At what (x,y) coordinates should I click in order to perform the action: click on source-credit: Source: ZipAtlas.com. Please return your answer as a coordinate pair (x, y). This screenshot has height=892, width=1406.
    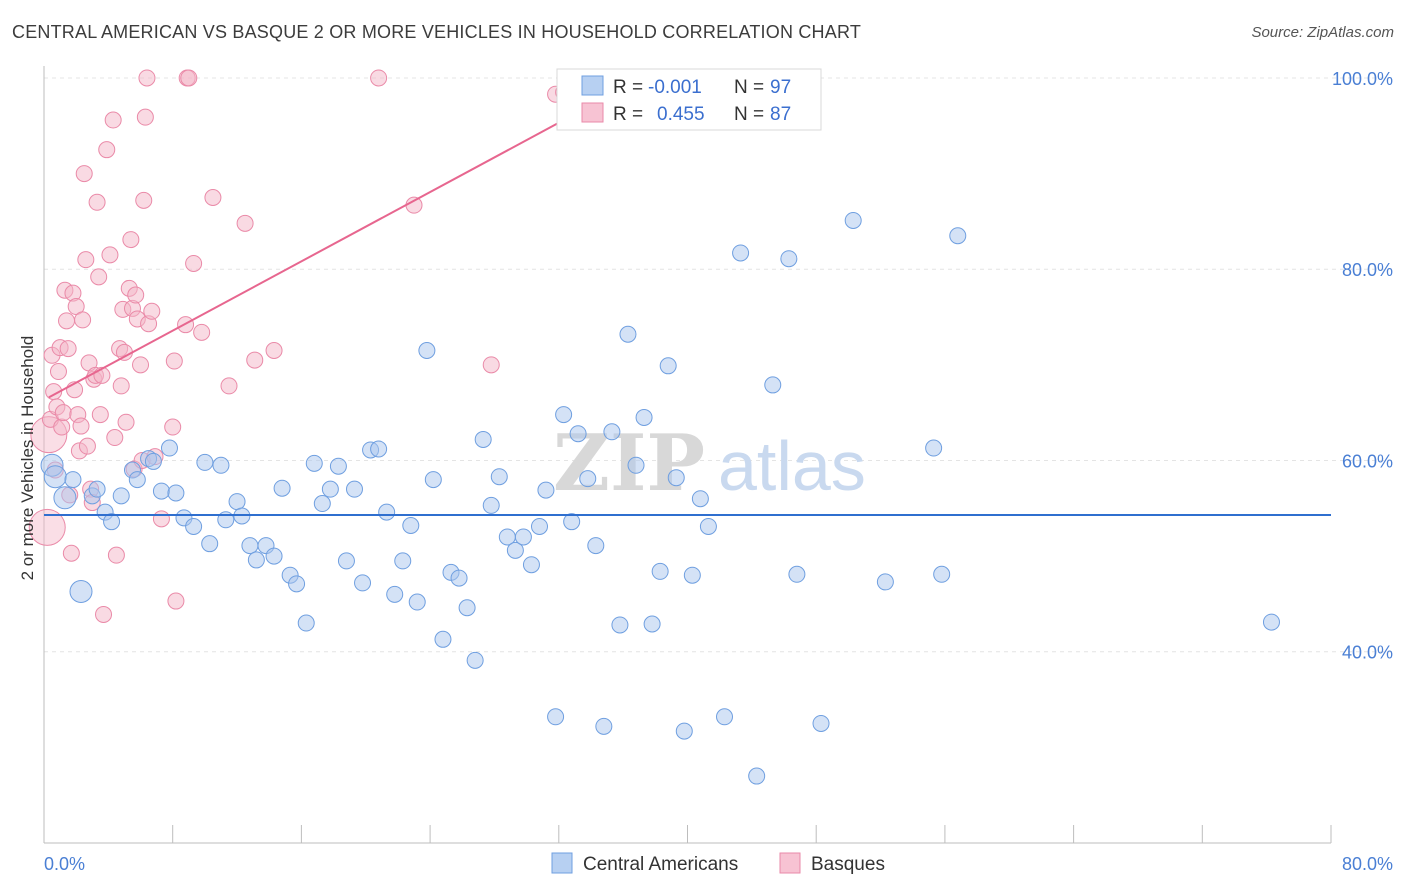
    Looking at the image, I should click on (1322, 32).